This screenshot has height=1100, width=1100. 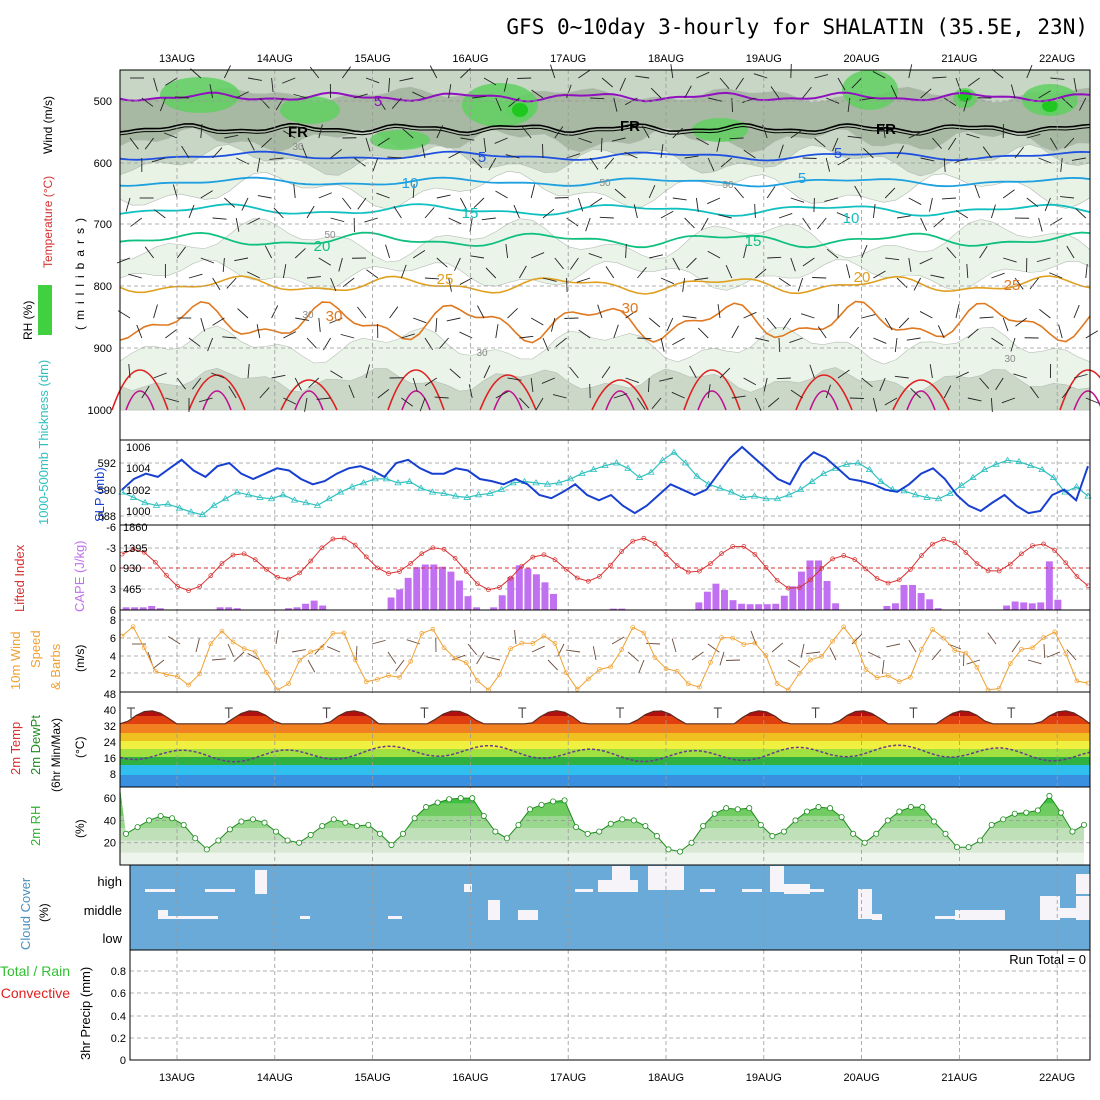 What do you see at coordinates (138, 448) in the screenshot?
I see `slp-tick: 1006` at bounding box center [138, 448].